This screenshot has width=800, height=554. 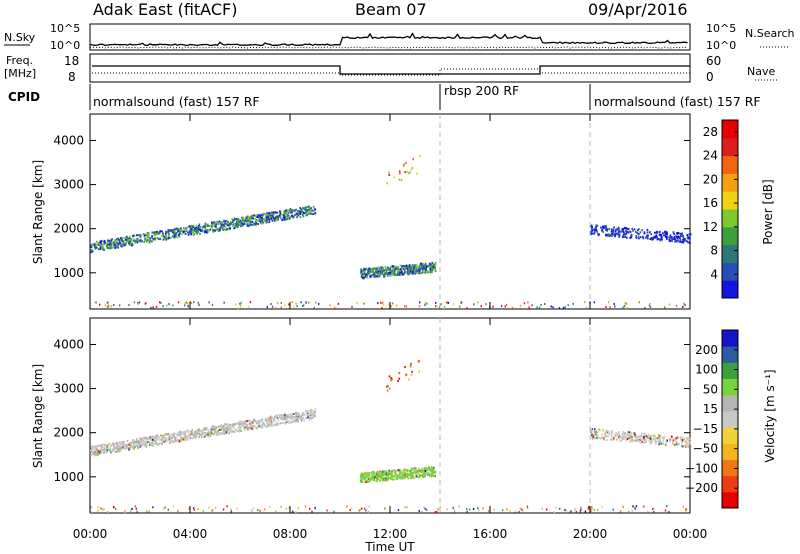 I want to click on colorbar-frame, so click(x=730, y=209).